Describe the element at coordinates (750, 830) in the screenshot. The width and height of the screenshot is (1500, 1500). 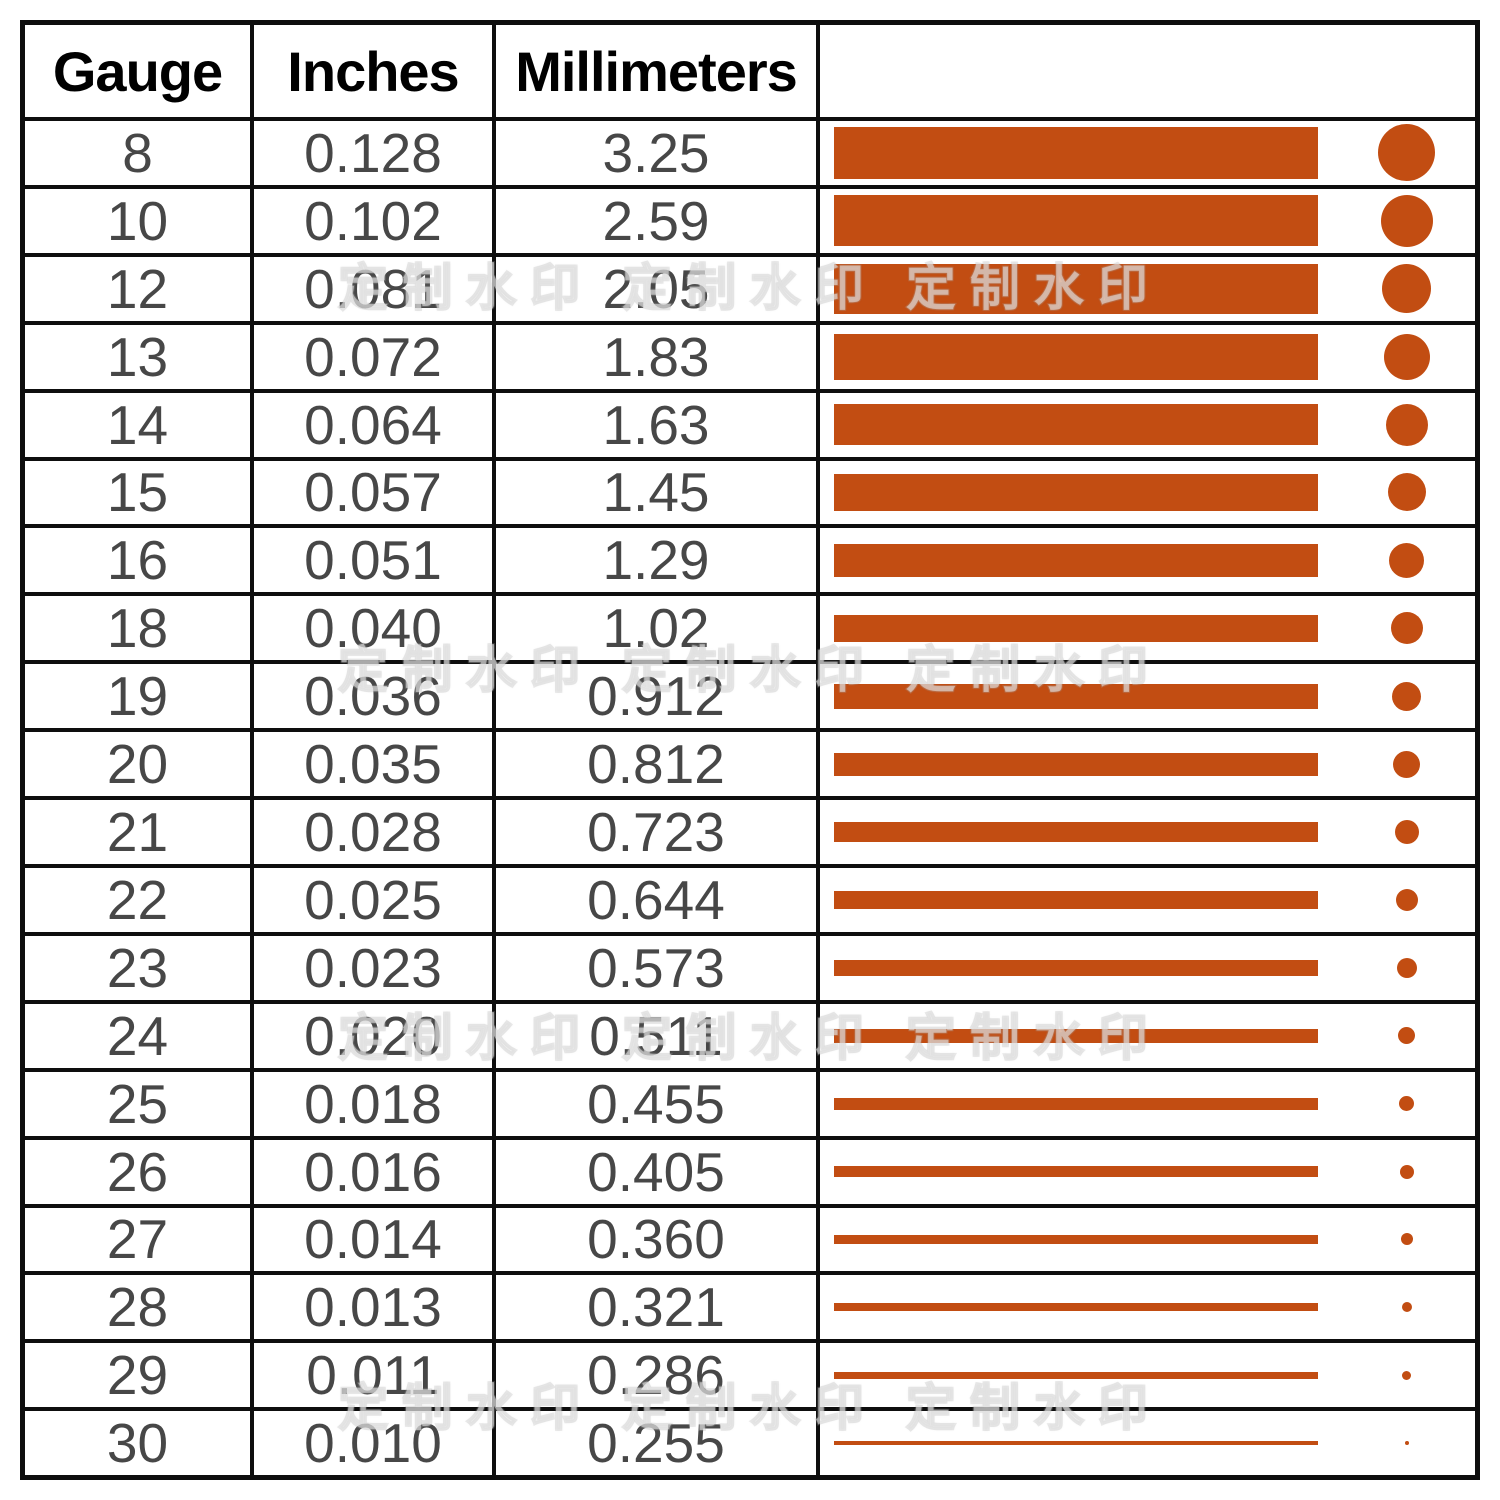
I see `table-row: 21 0.028 0.723` at that location.